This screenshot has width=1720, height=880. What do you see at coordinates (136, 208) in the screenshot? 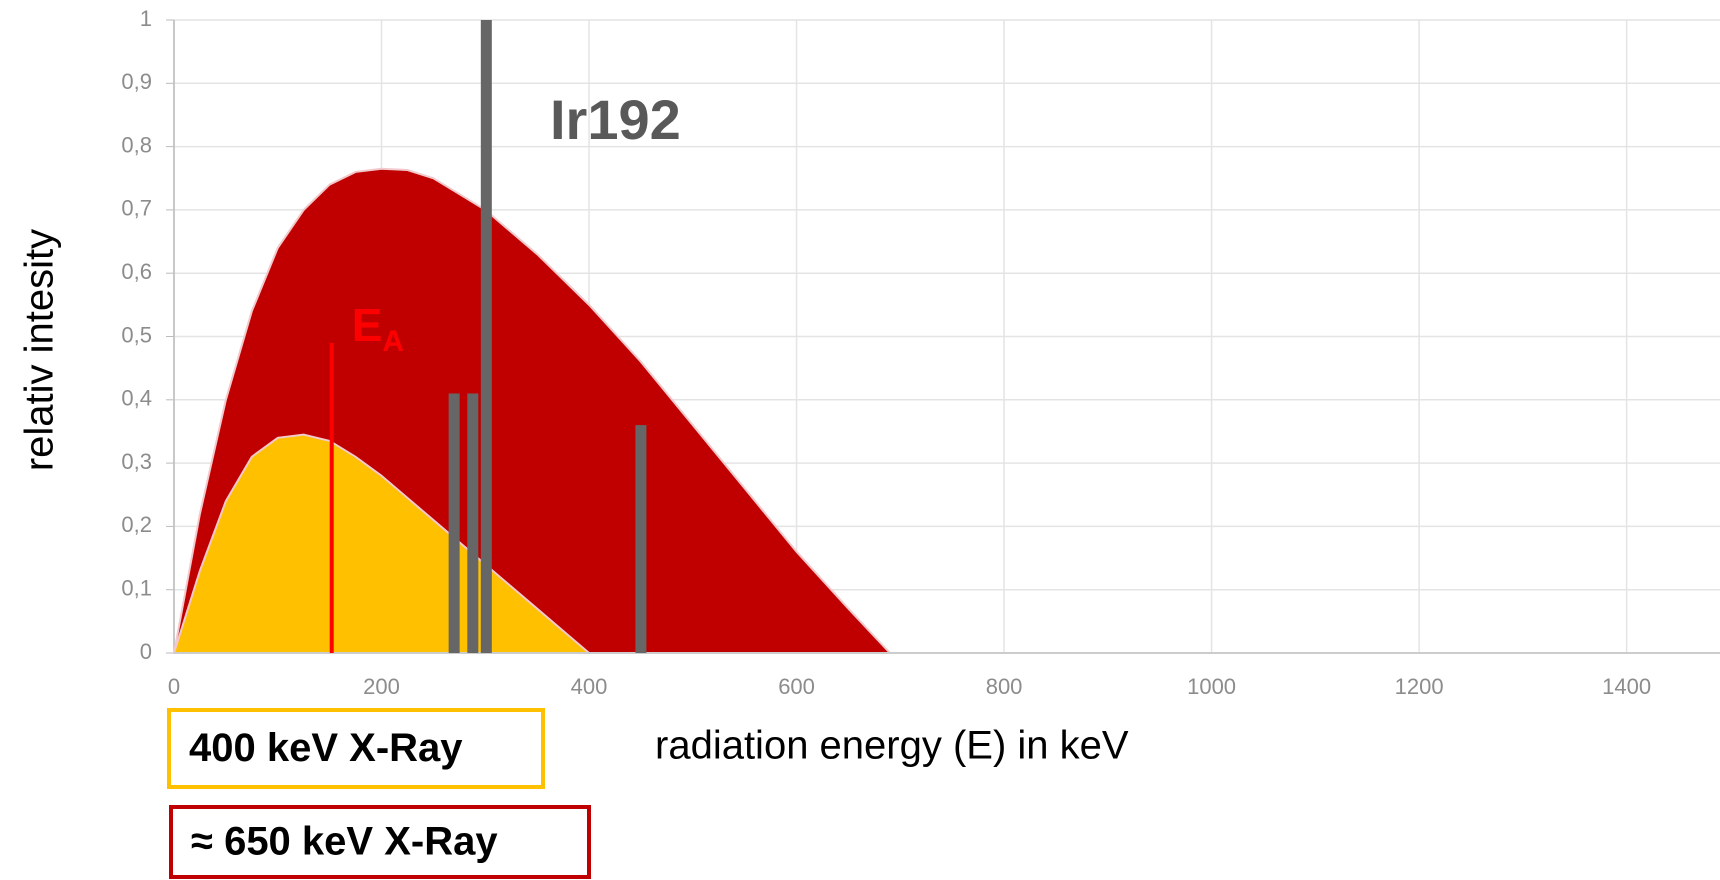
I see `y-tick-label: 0,7` at bounding box center [136, 208].